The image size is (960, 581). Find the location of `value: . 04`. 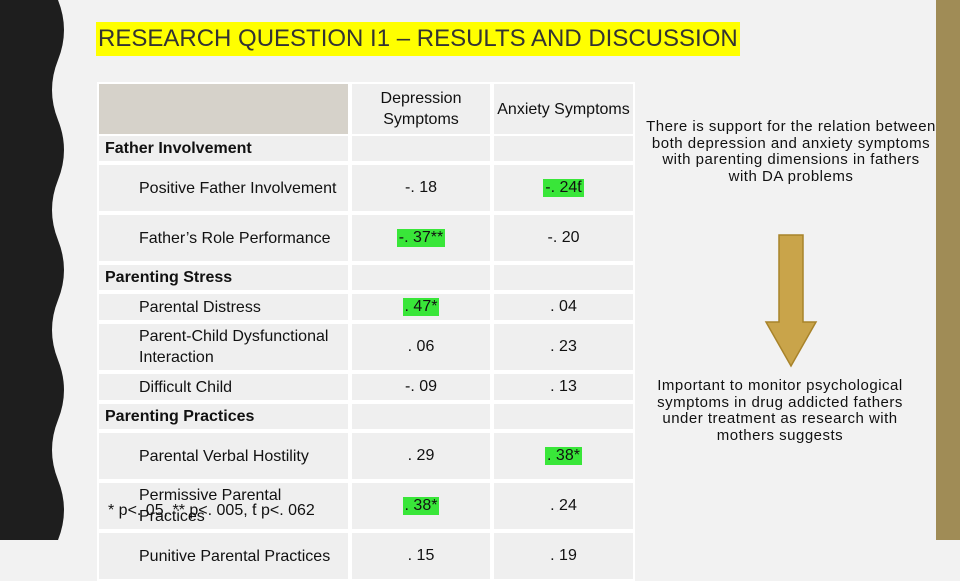

value: . 04 is located at coordinates (563, 306).